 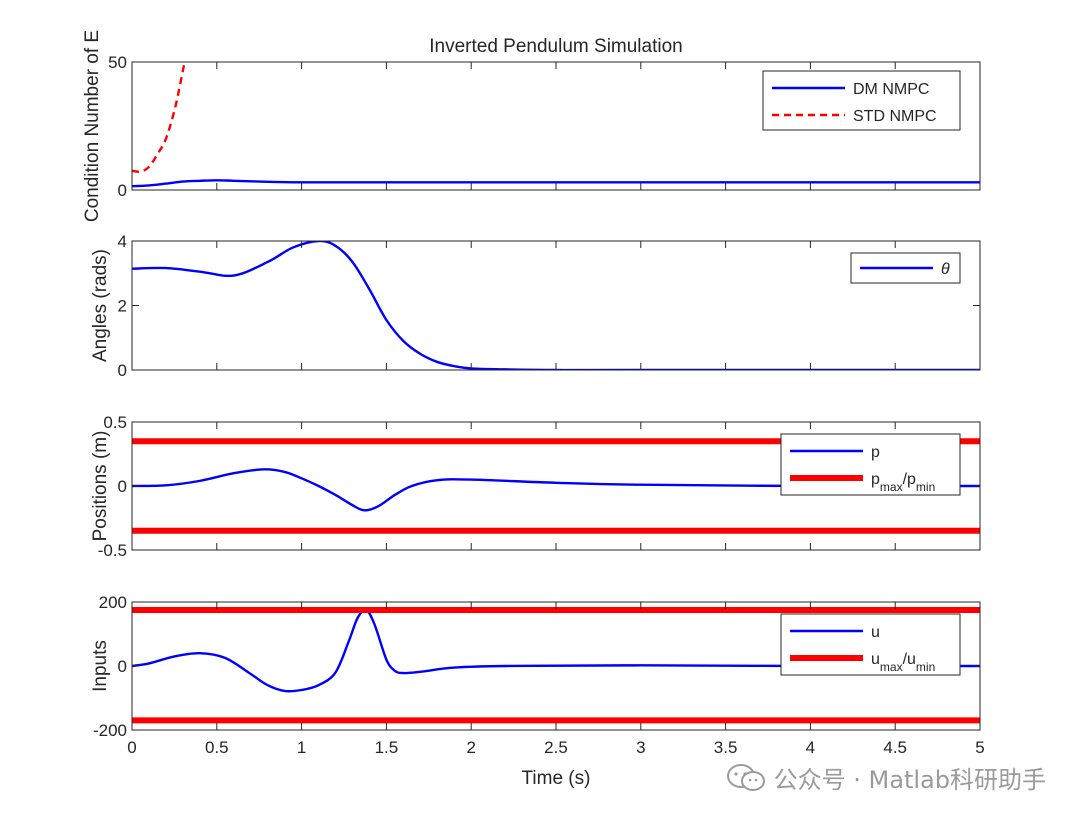 I want to click on watermark: 公众号 · Matlab科研助手, so click(x=886, y=777).